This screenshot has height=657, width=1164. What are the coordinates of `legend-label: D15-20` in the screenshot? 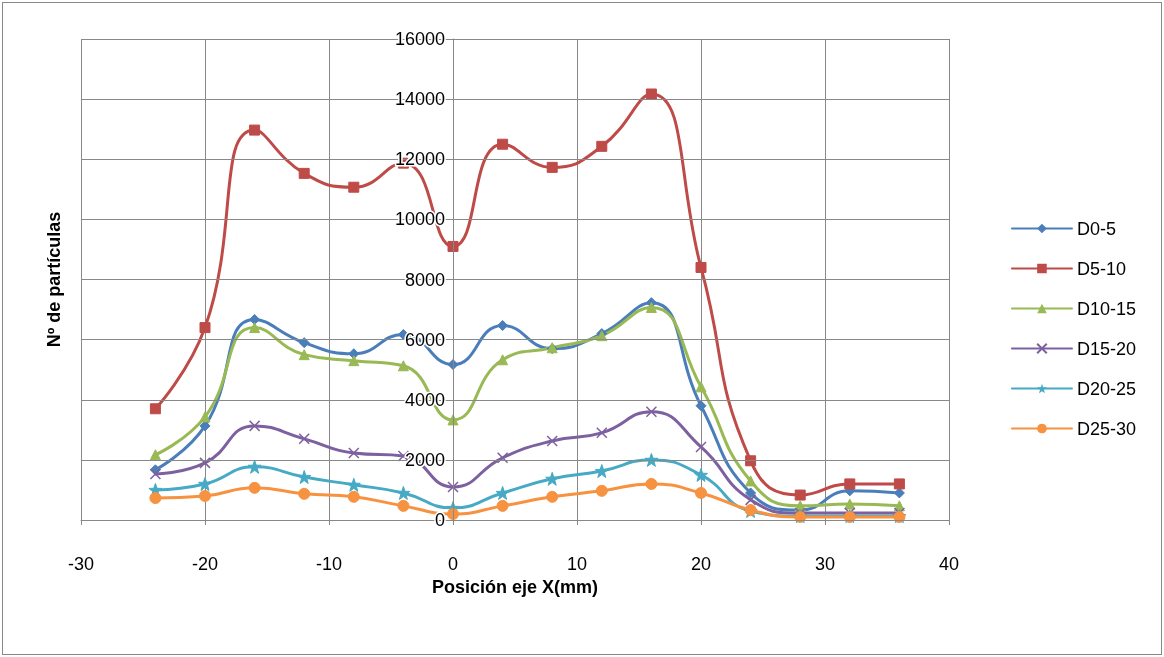 It's located at (1106, 348).